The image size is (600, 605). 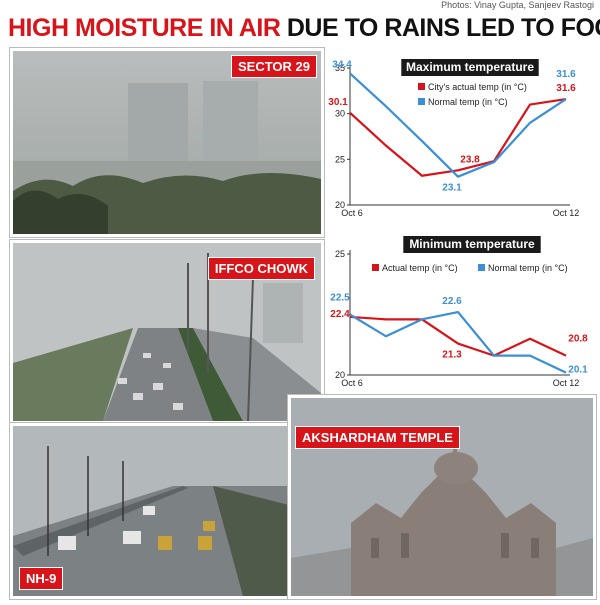 I want to click on tag-akshardham: AKSHARDHAM TEMPLE, so click(x=377, y=437).